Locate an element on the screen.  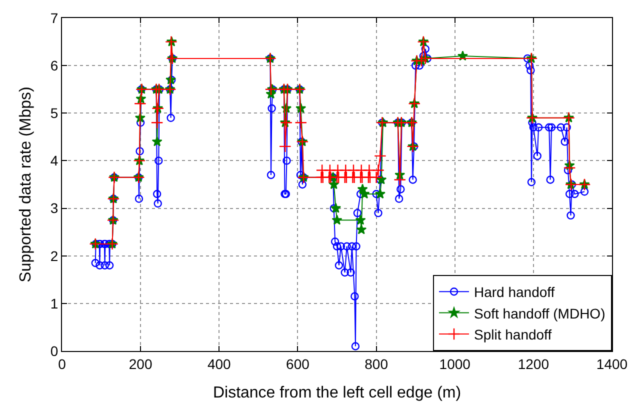
y-tick-label: 6 is located at coordinates (54, 65).